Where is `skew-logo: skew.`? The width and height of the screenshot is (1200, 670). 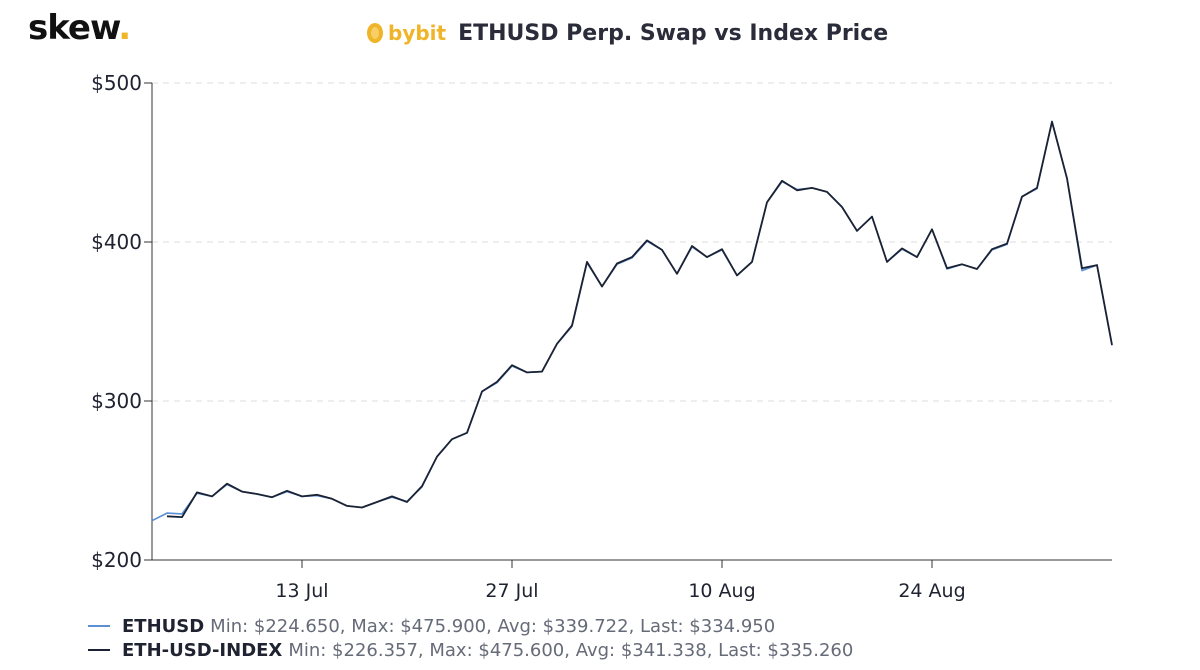 skew-logo: skew. is located at coordinates (79, 28).